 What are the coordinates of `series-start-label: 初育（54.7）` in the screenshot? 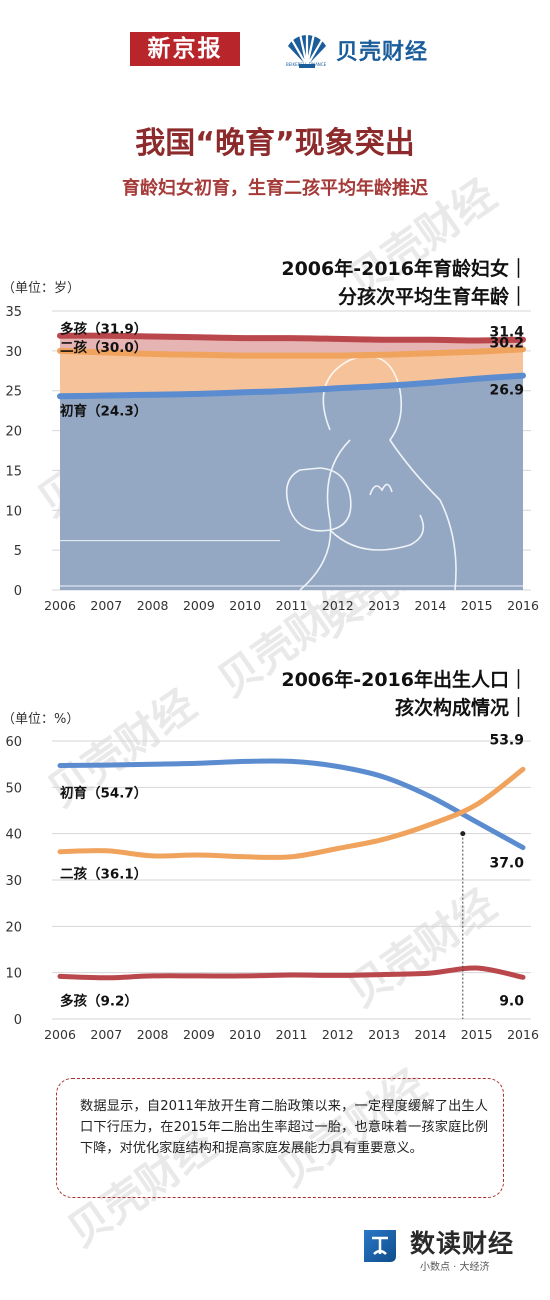 It's located at (103, 793).